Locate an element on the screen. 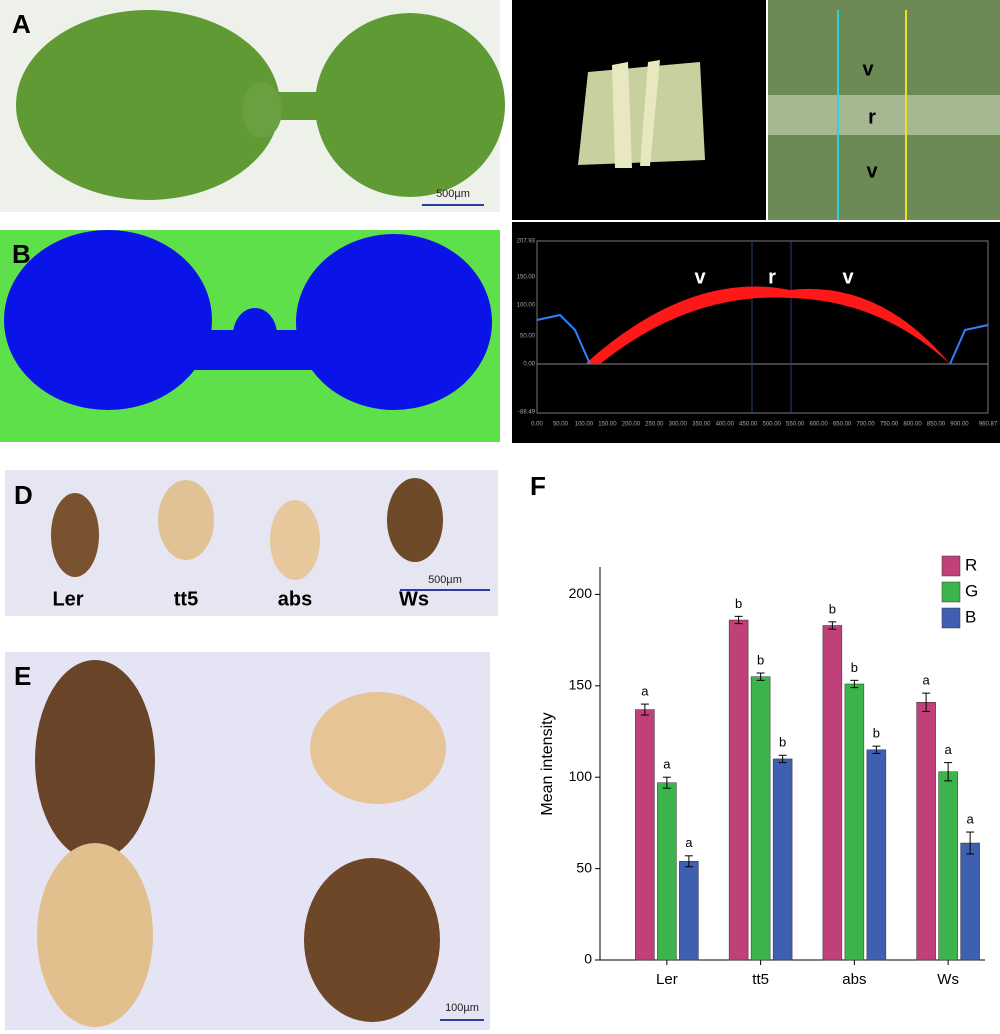 The width and height of the screenshot is (1000, 1034). profile-y-tick: -88.49 is located at coordinates (527, 413).